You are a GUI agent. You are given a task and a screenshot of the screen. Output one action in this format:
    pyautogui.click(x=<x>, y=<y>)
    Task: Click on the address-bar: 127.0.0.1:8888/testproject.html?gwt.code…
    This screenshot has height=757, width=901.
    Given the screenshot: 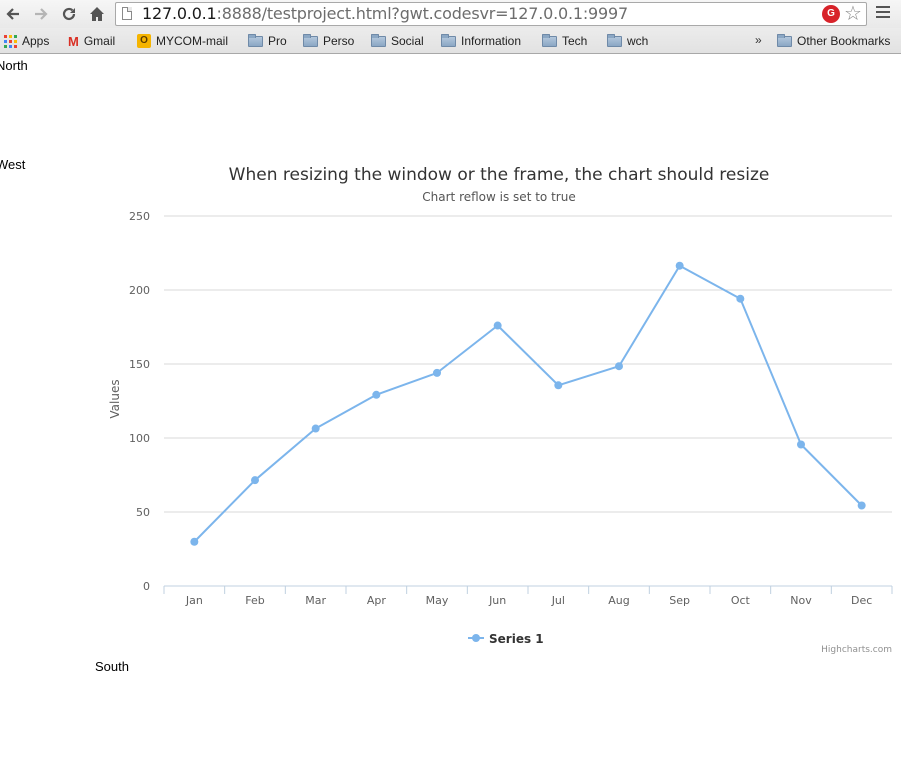 What is the action you would take?
    pyautogui.click(x=491, y=14)
    